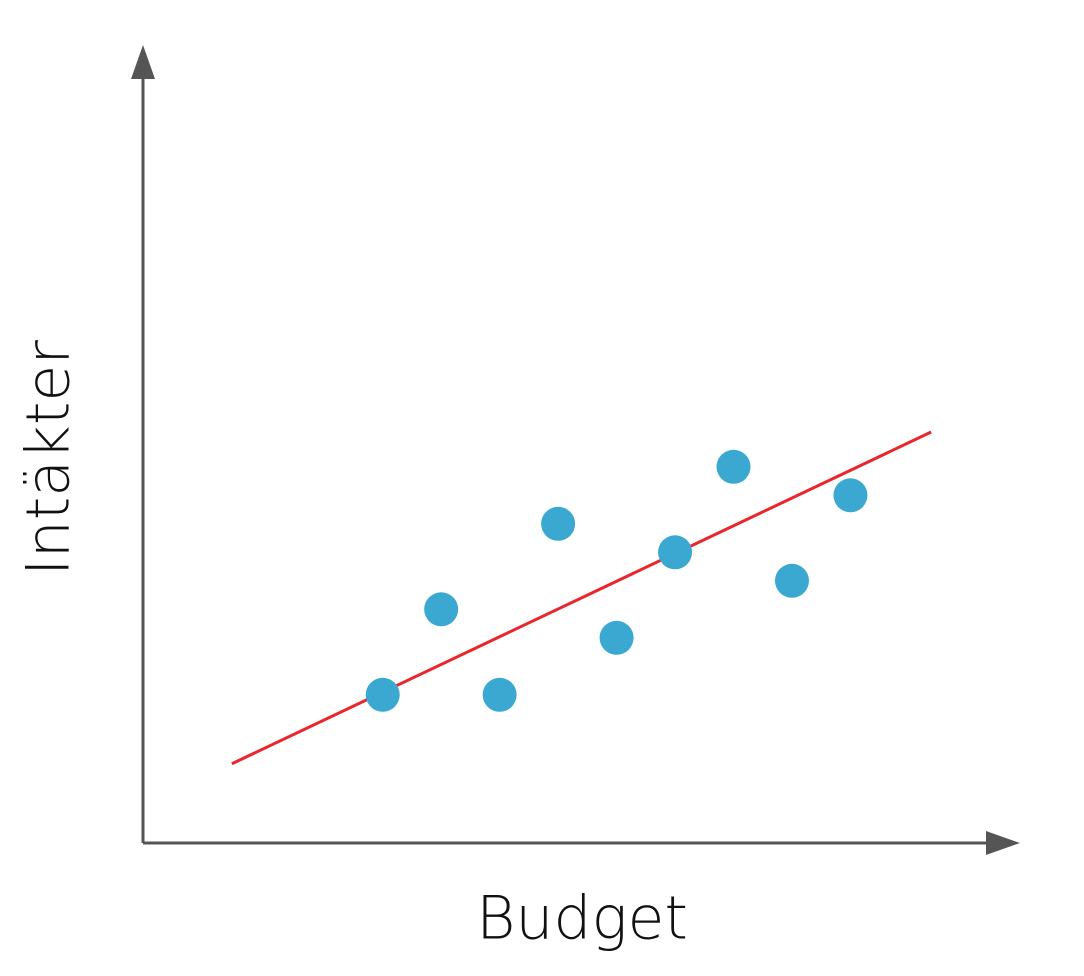 Image resolution: width=1084 pixels, height=976 pixels. I want to click on x-axis-arrow, so click(1003, 843).